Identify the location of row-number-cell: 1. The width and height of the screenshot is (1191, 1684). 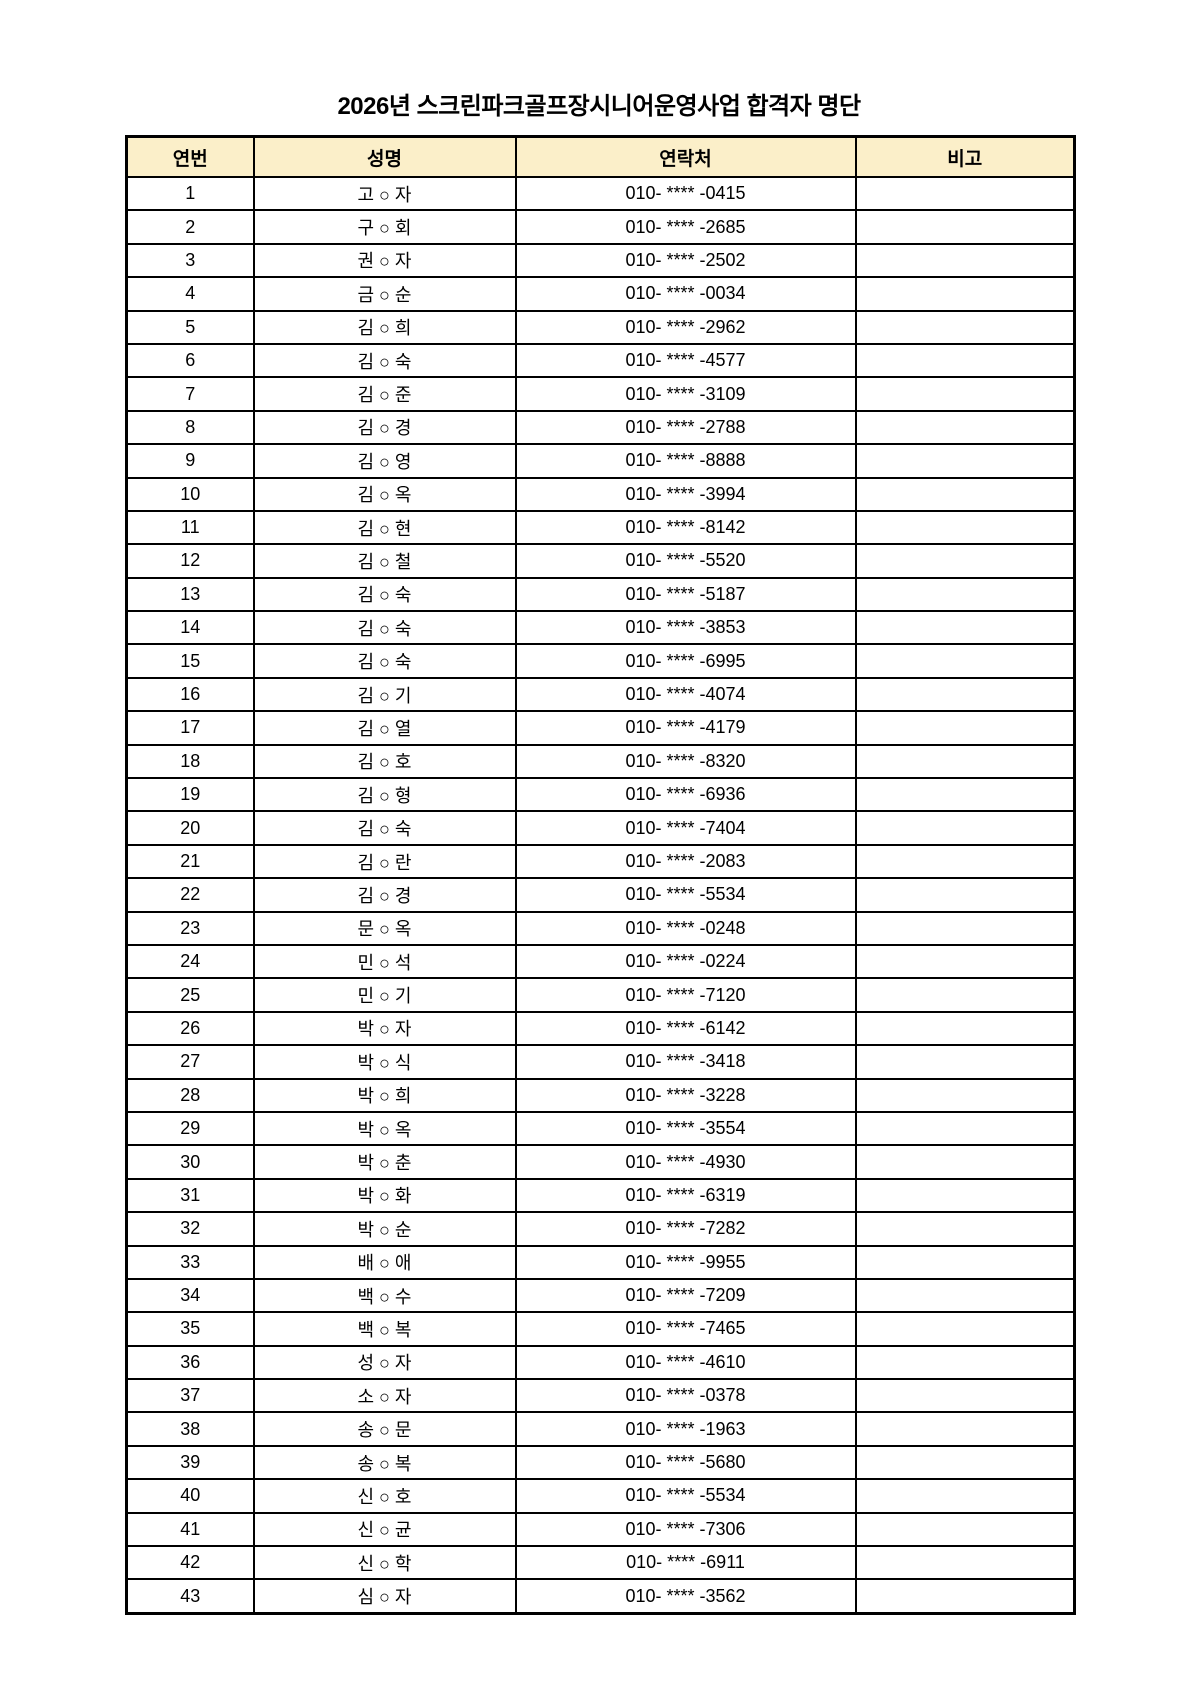
(190, 193).